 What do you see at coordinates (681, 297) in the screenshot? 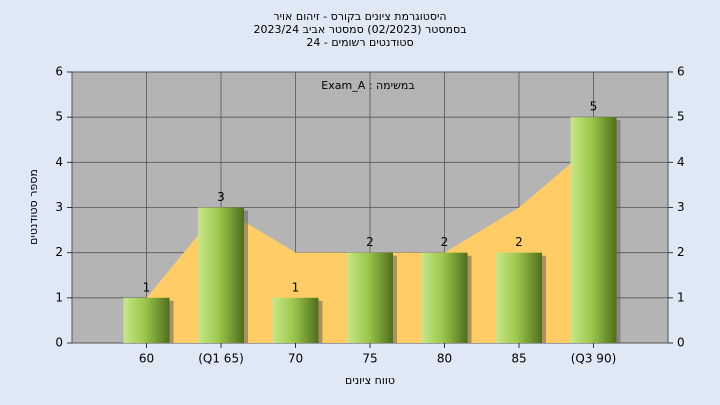
I see `y2-tick-label: 1` at bounding box center [681, 297].